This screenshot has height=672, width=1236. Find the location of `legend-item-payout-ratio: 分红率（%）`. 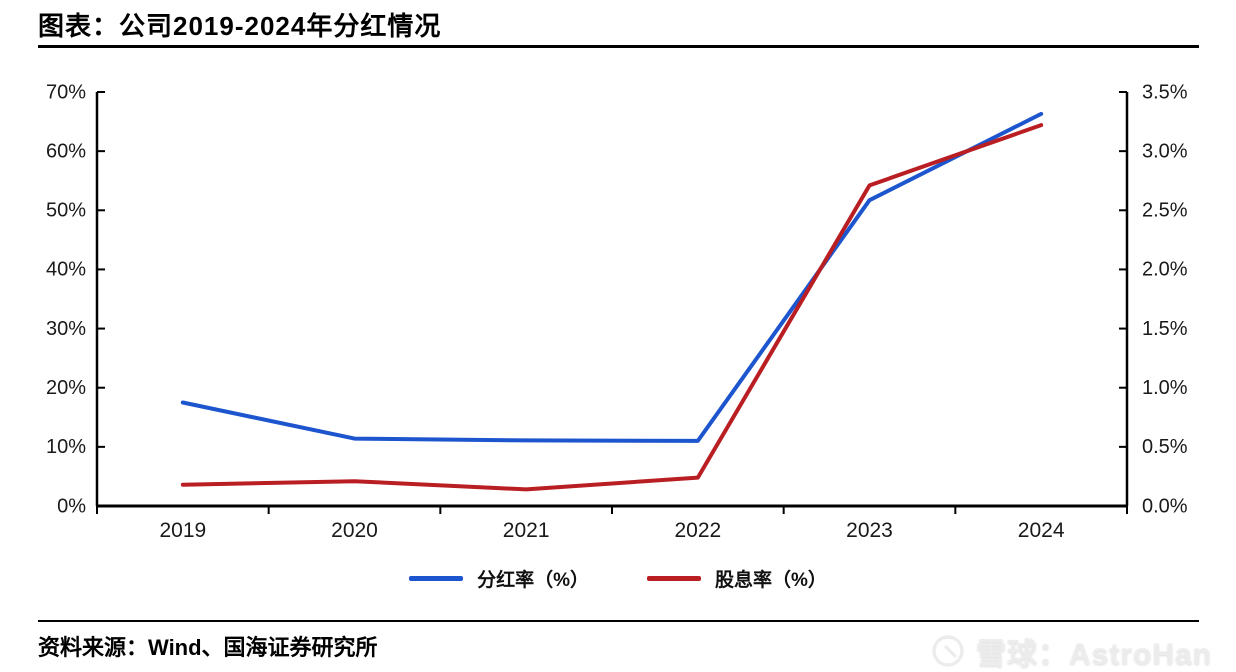

legend-item-payout-ratio: 分红率（%） is located at coordinates (499, 578).